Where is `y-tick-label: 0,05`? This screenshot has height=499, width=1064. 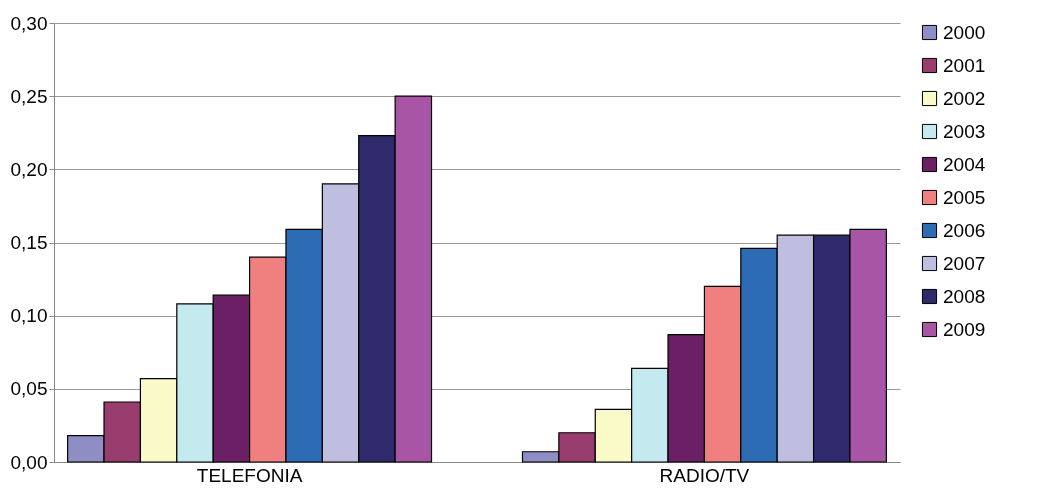 y-tick-label: 0,05 is located at coordinates (29, 389).